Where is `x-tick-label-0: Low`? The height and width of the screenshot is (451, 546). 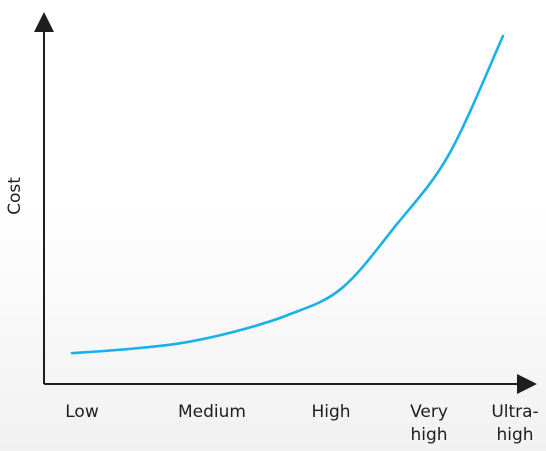 x-tick-label-0: Low is located at coordinates (82, 412).